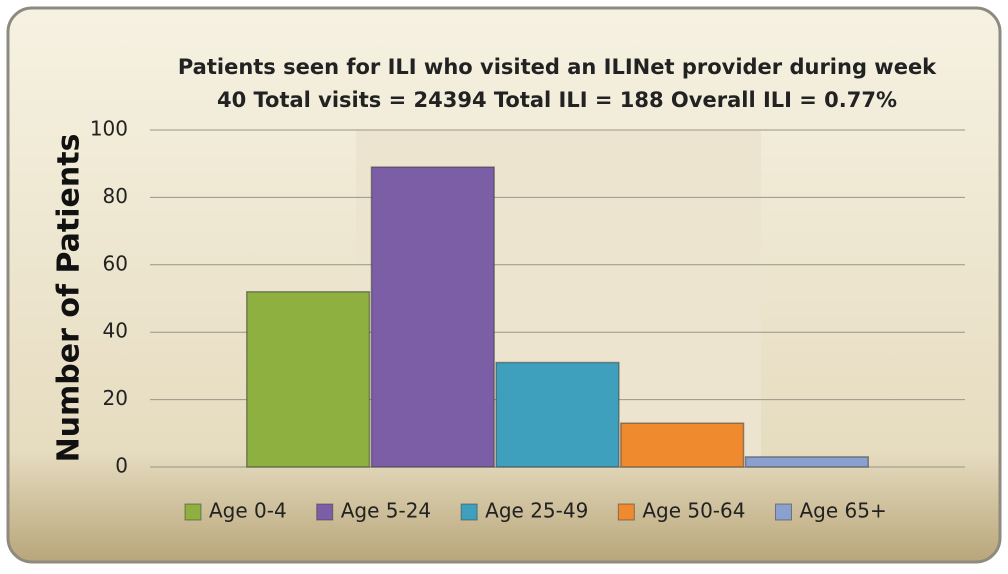 The height and width of the screenshot is (574, 1008). I want to click on y-tick-label: 60, so click(115, 263).